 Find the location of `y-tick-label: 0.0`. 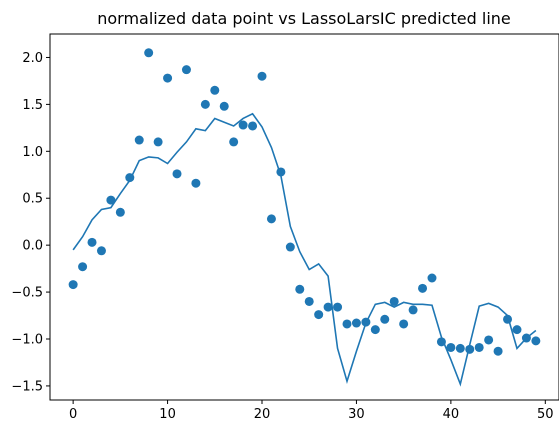

y-tick-label: 0.0 is located at coordinates (32, 246).